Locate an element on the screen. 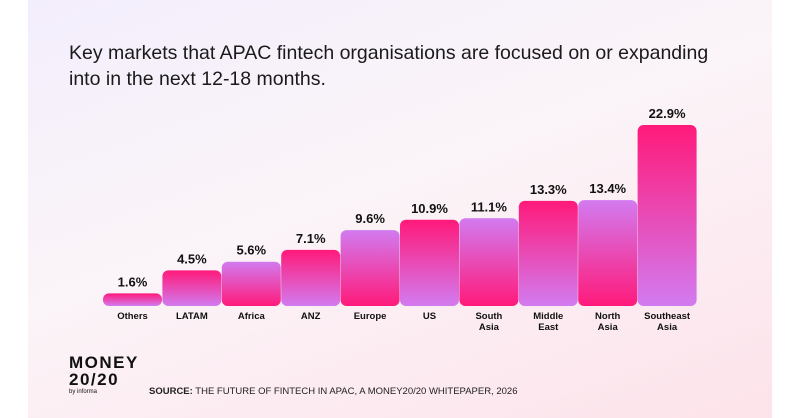 The height and width of the screenshot is (418, 800). bar-africa is located at coordinates (251, 283).